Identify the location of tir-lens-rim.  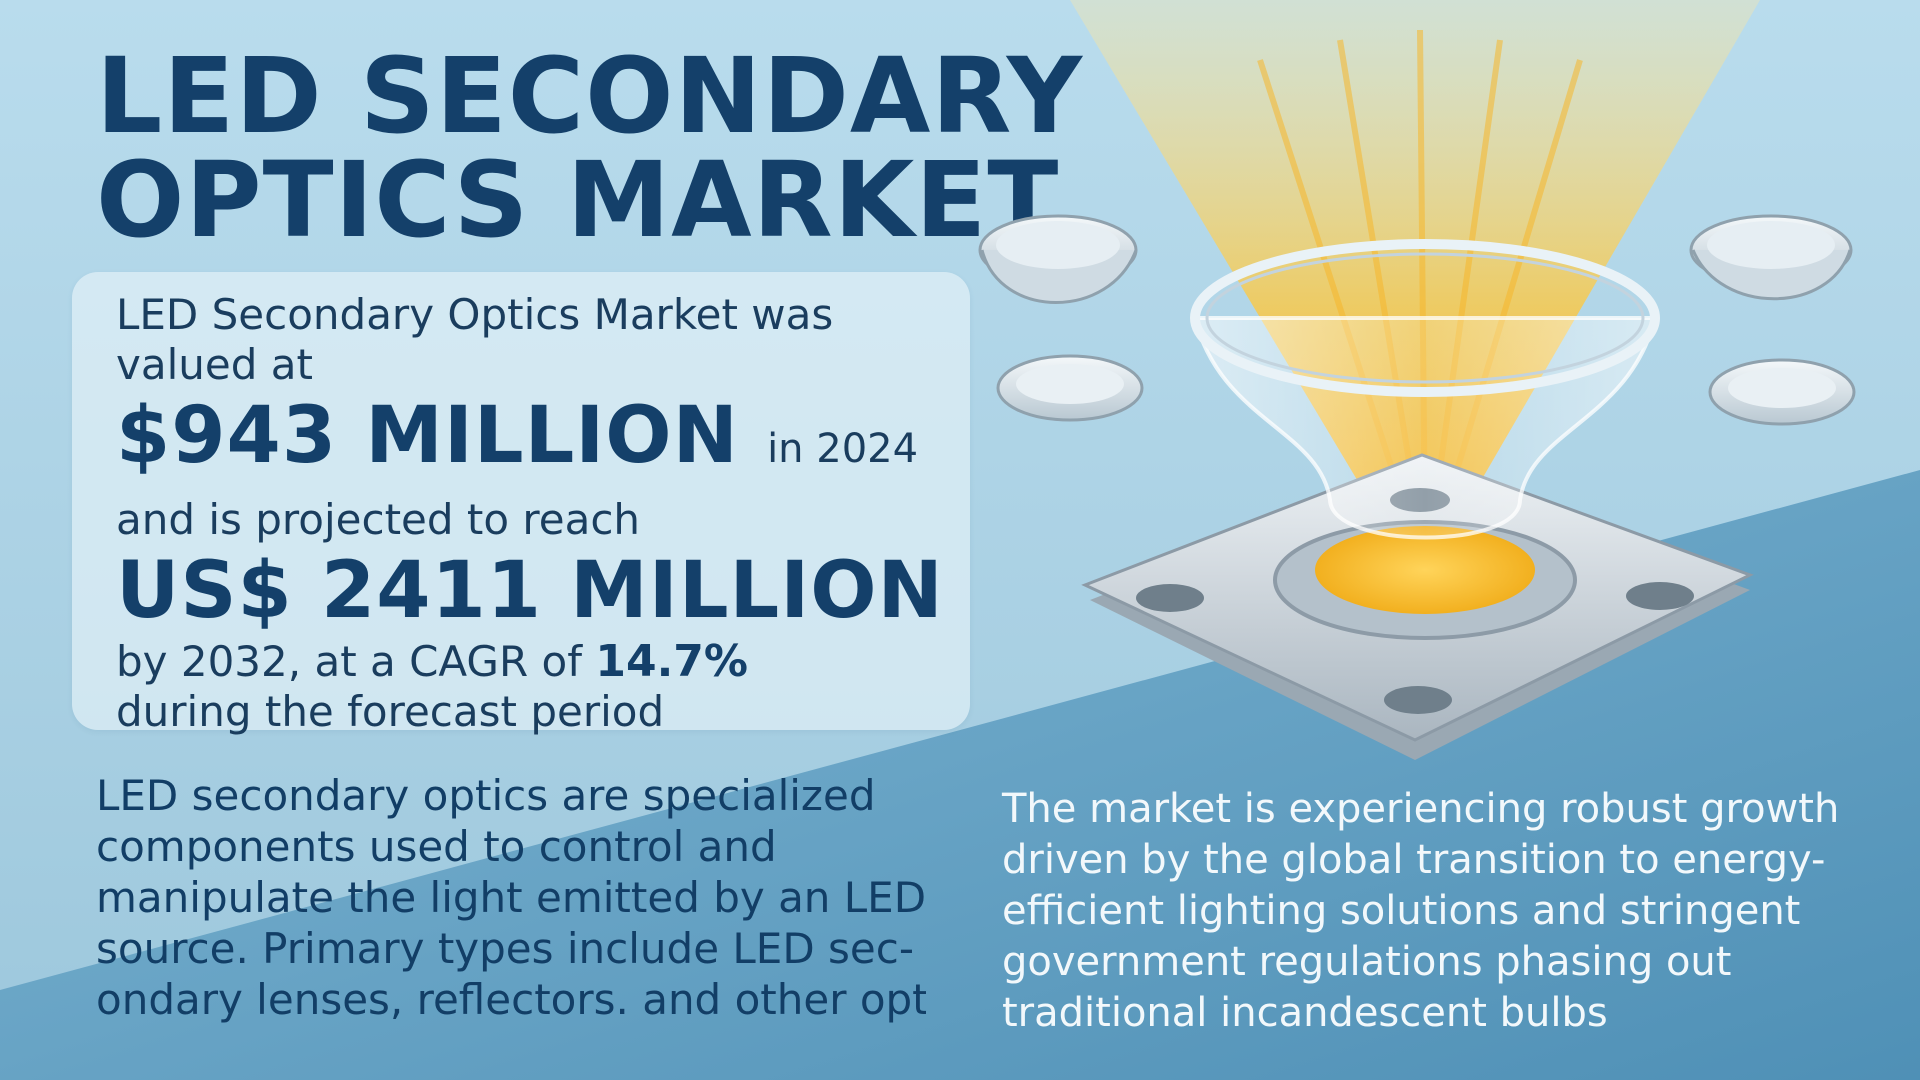
(1425, 318).